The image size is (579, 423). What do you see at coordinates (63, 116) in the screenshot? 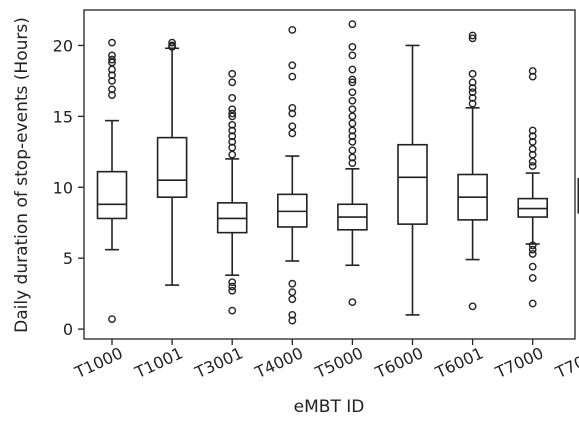
I see `y-tick-label: 15` at bounding box center [63, 116].